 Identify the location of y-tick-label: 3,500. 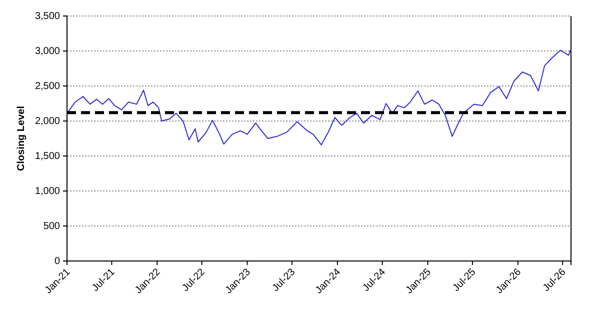
(47, 16).